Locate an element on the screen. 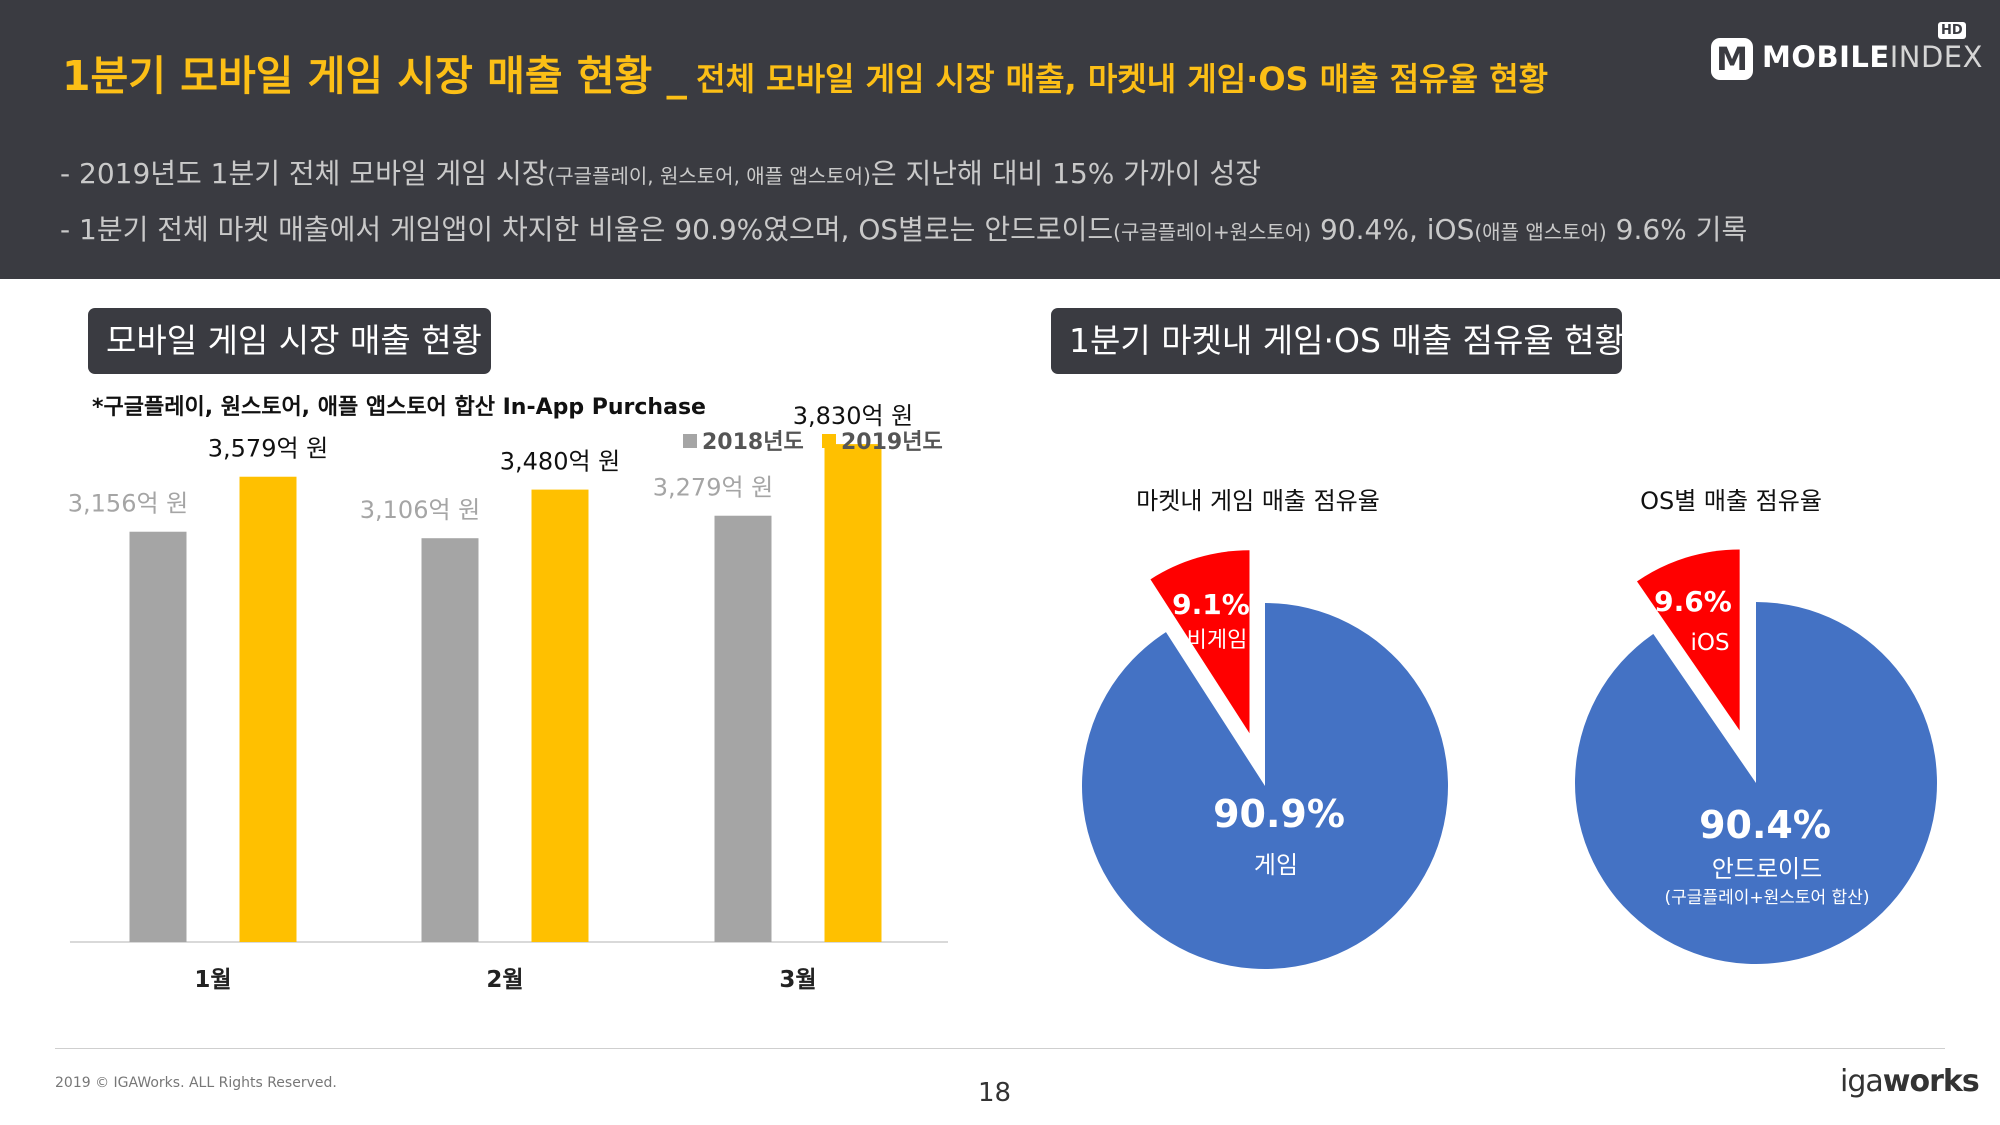 The height and width of the screenshot is (1125, 2000). igaworks-logo: igaworks is located at coordinates (1910, 1081).